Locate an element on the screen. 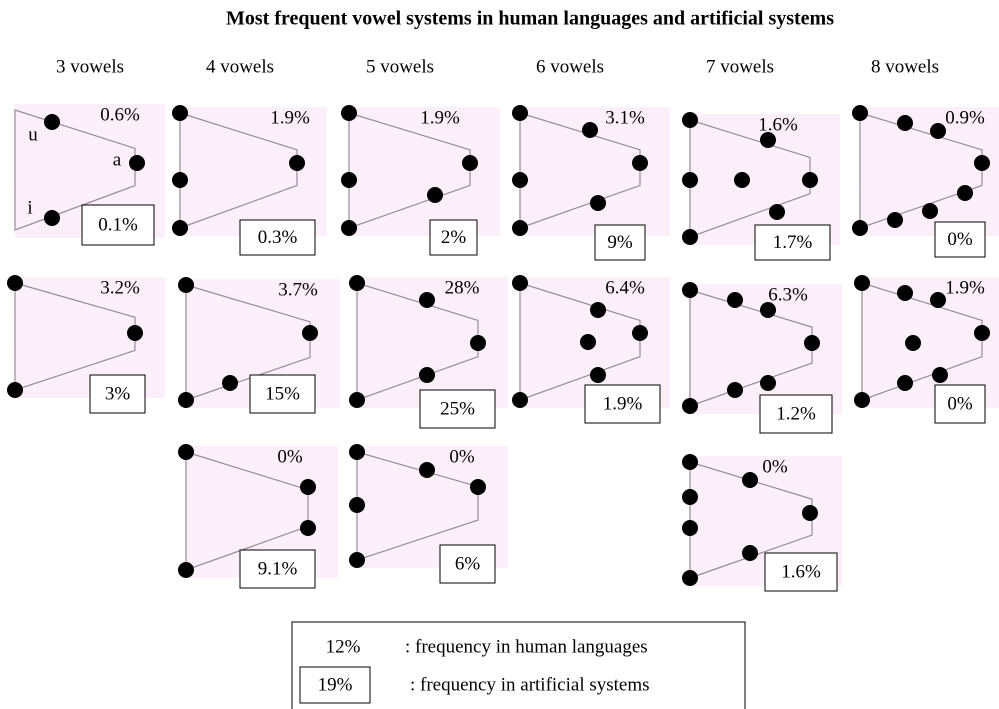 This screenshot has height=709, width=999. human-frequency: 1.6% is located at coordinates (778, 124).